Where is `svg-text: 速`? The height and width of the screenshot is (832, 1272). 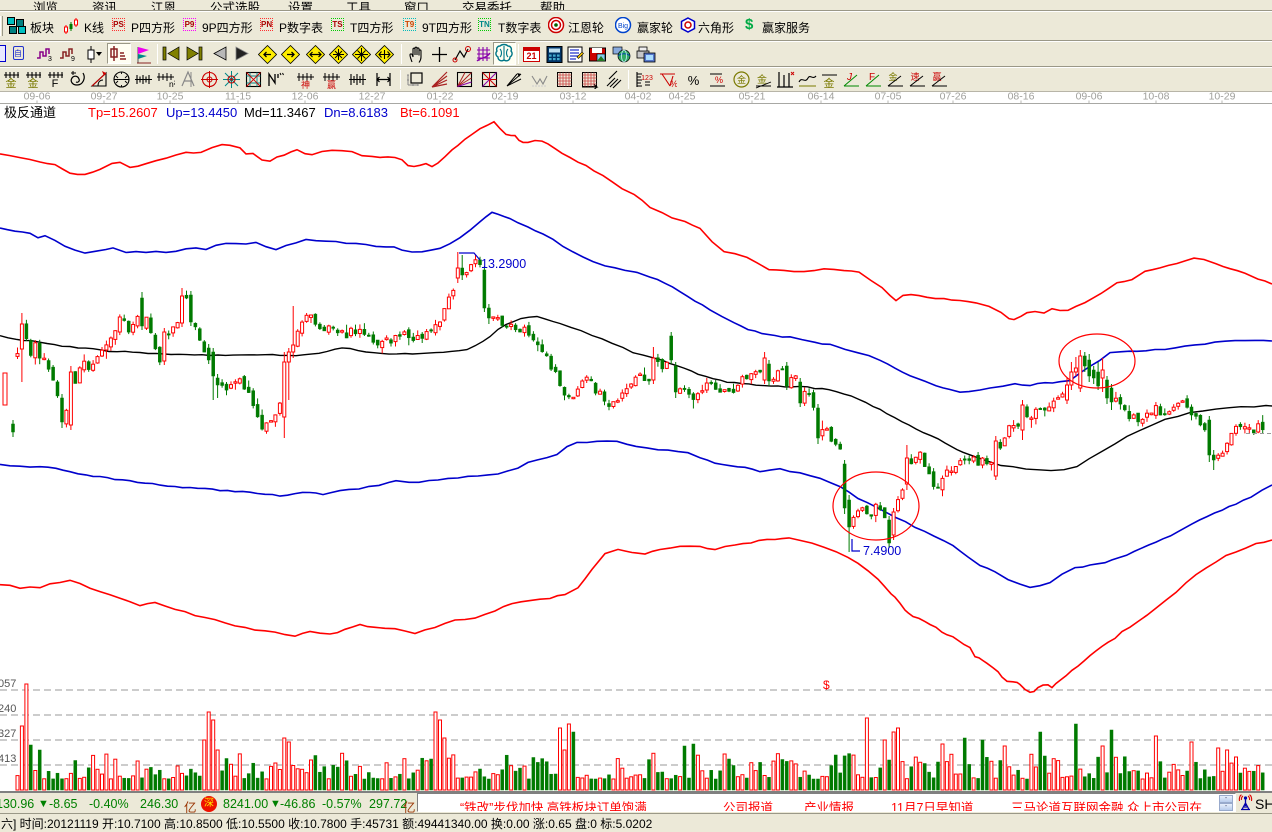
svg-text: 速 is located at coordinates (914, 77).